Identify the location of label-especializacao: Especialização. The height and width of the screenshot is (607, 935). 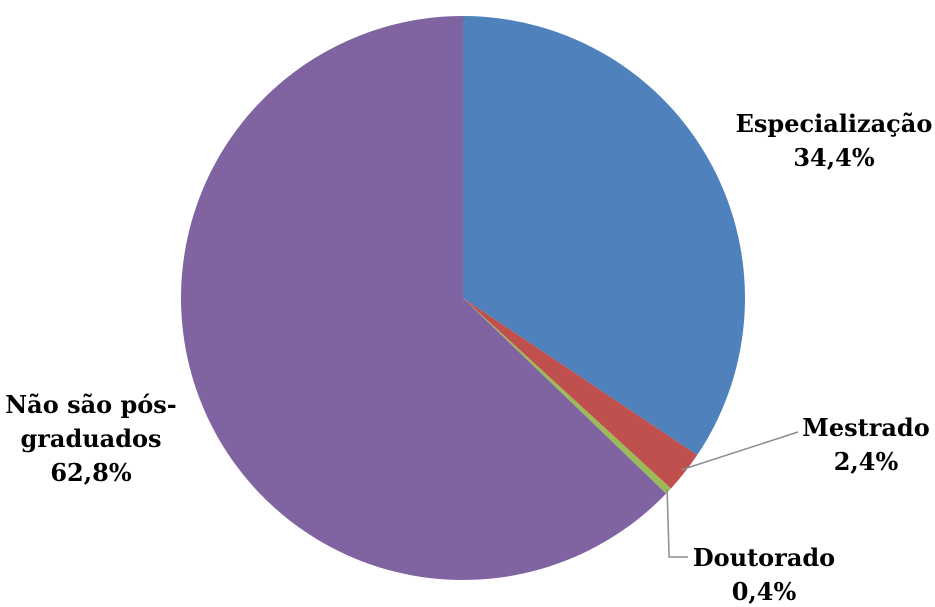
(834, 123).